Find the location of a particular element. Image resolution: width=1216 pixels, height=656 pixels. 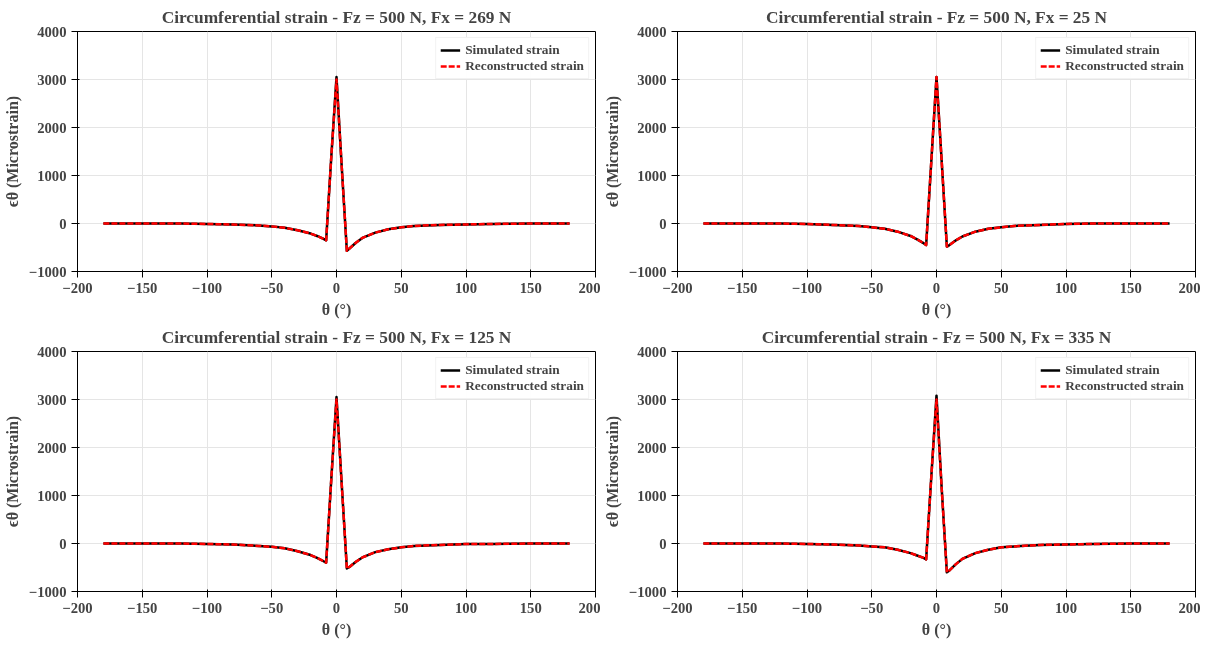

chart-title: Circumferential strain - Fz = 500 N, Fx = 335 N is located at coordinates (936, 337).